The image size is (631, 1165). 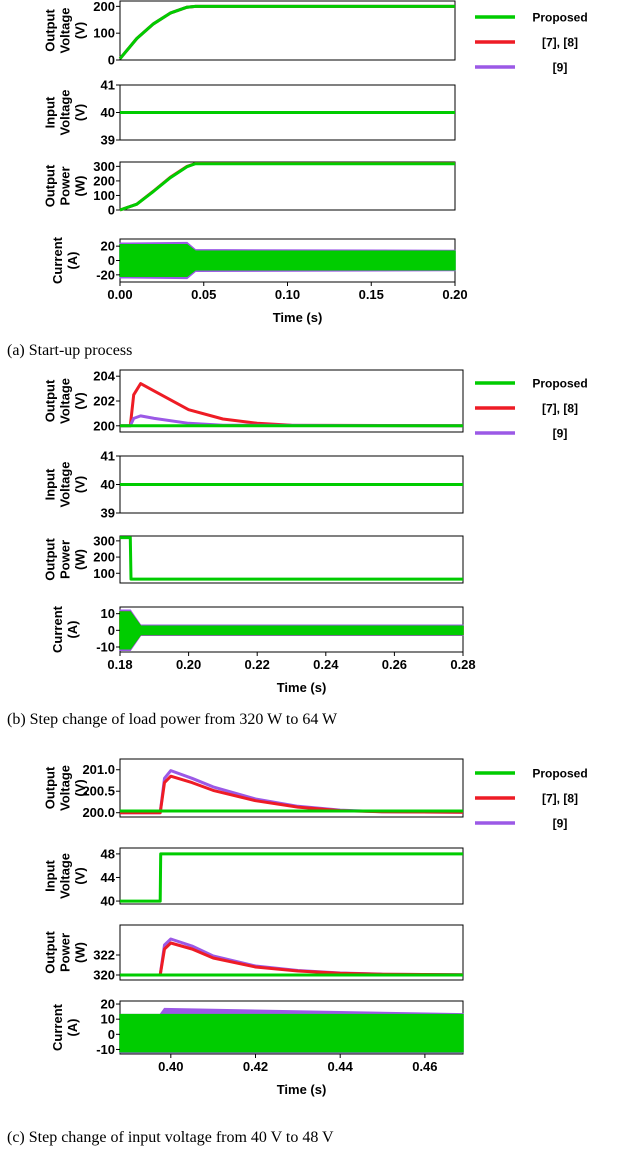 I want to click on x-tick-label: 0.10, so click(x=287, y=294).